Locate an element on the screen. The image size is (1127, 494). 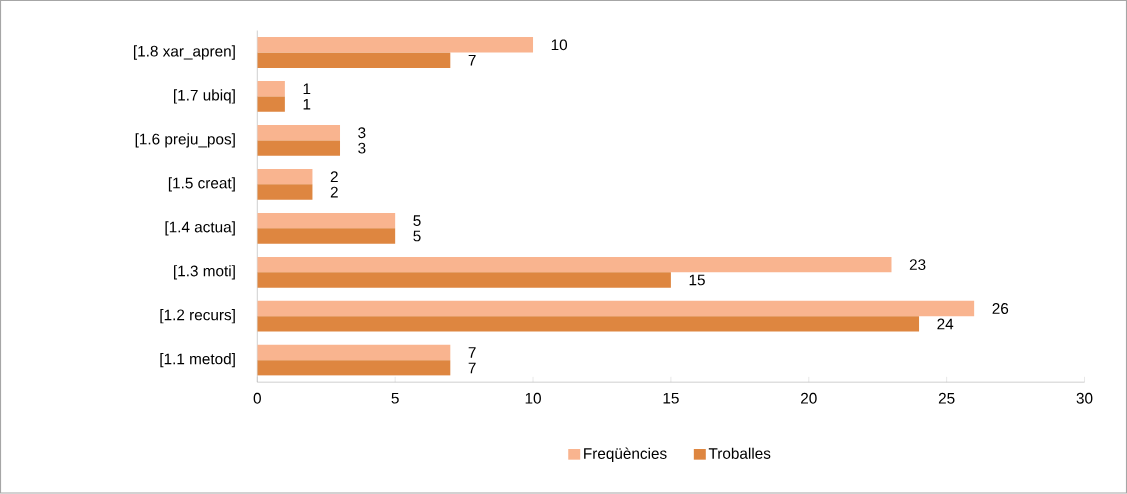
y-tick-label: [1.1 metod] is located at coordinates (197, 360).